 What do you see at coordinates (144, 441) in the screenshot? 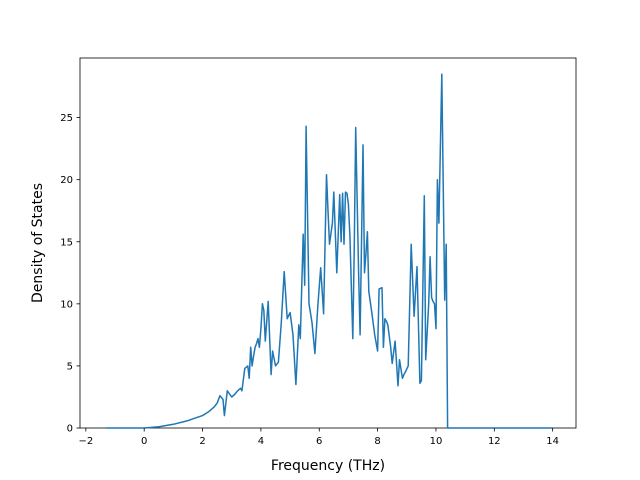
I see `x-tick-label: 0` at bounding box center [144, 441].